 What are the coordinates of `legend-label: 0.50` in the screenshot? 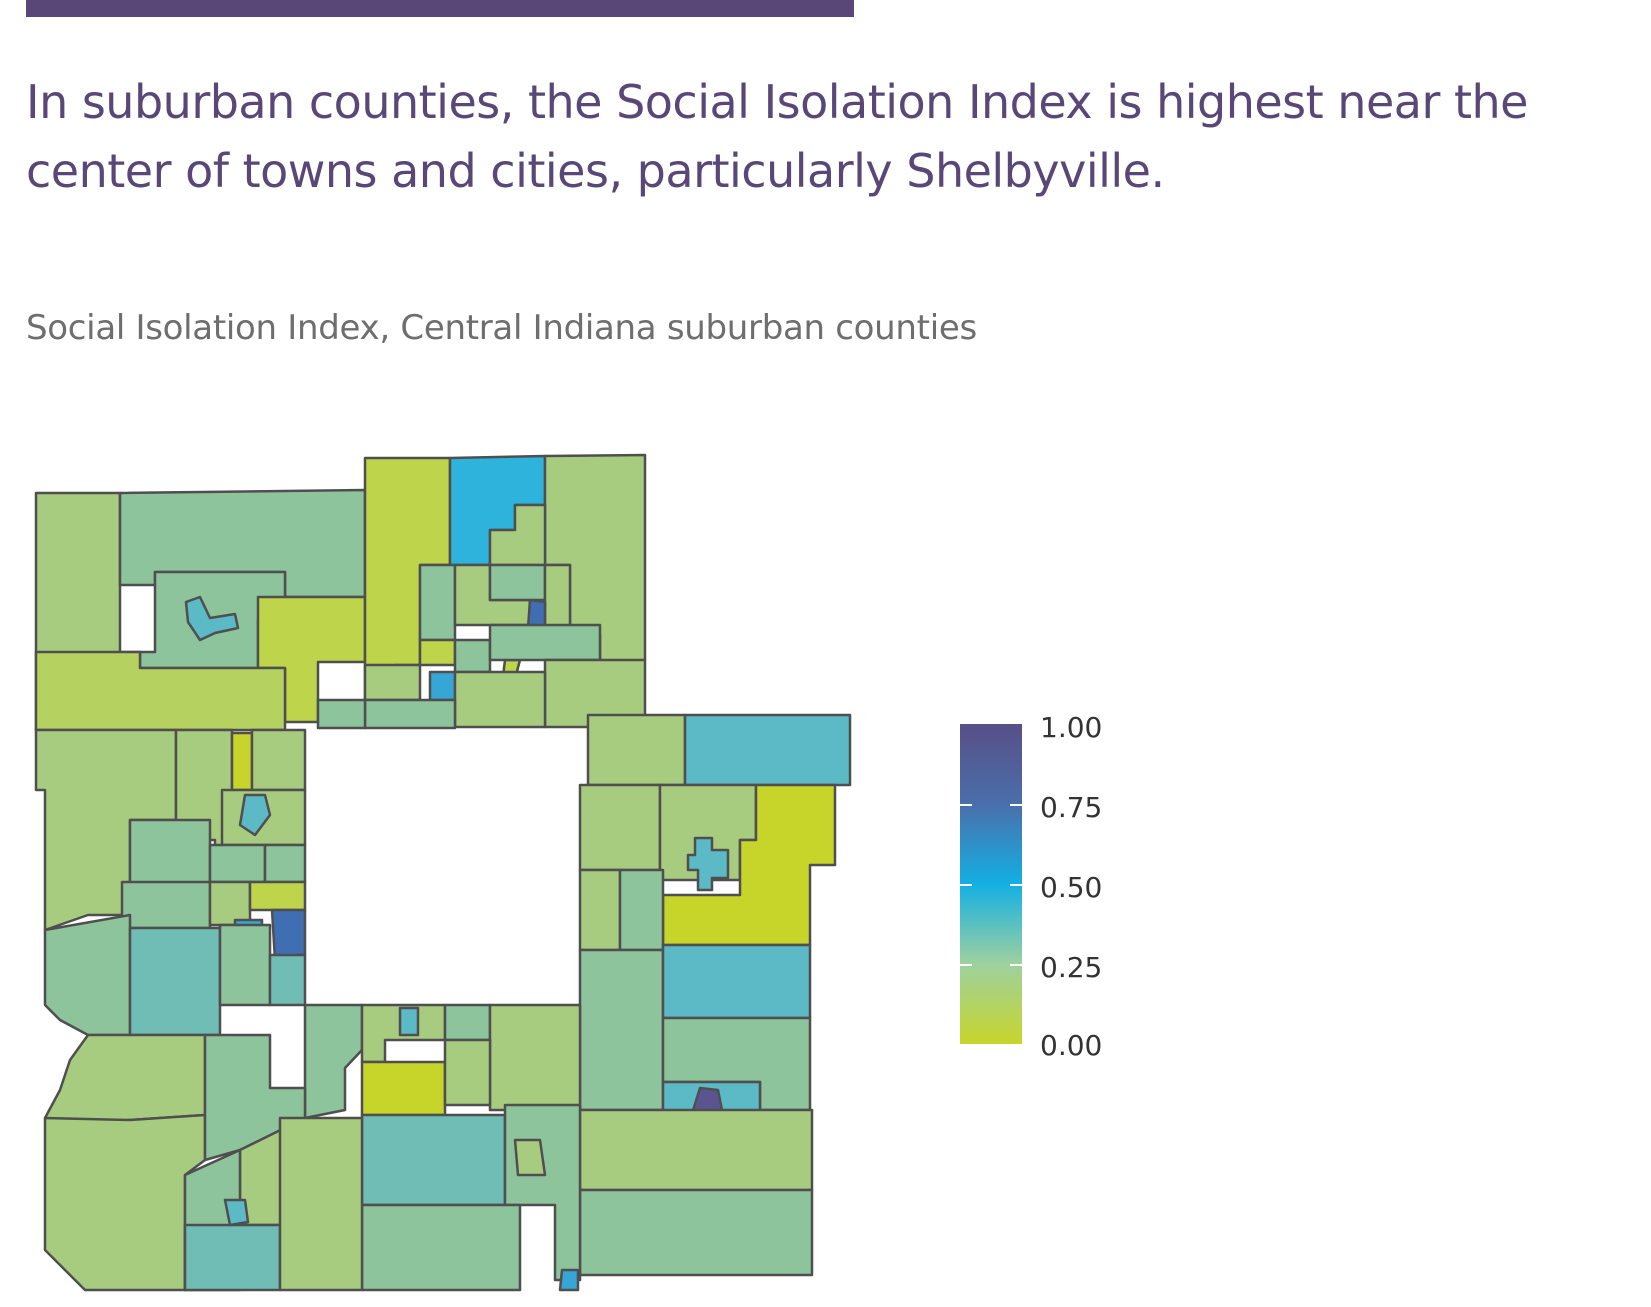 It's located at (1071, 887).